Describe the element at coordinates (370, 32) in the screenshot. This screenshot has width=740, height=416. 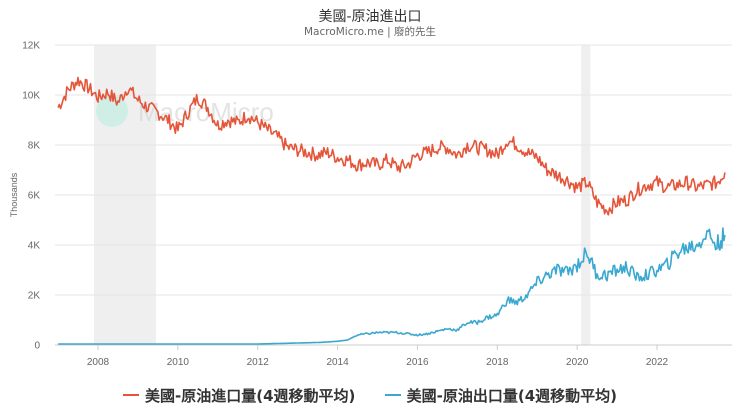
I see `chart-subtitle: MacroMicro.me | 廢的先生` at that location.